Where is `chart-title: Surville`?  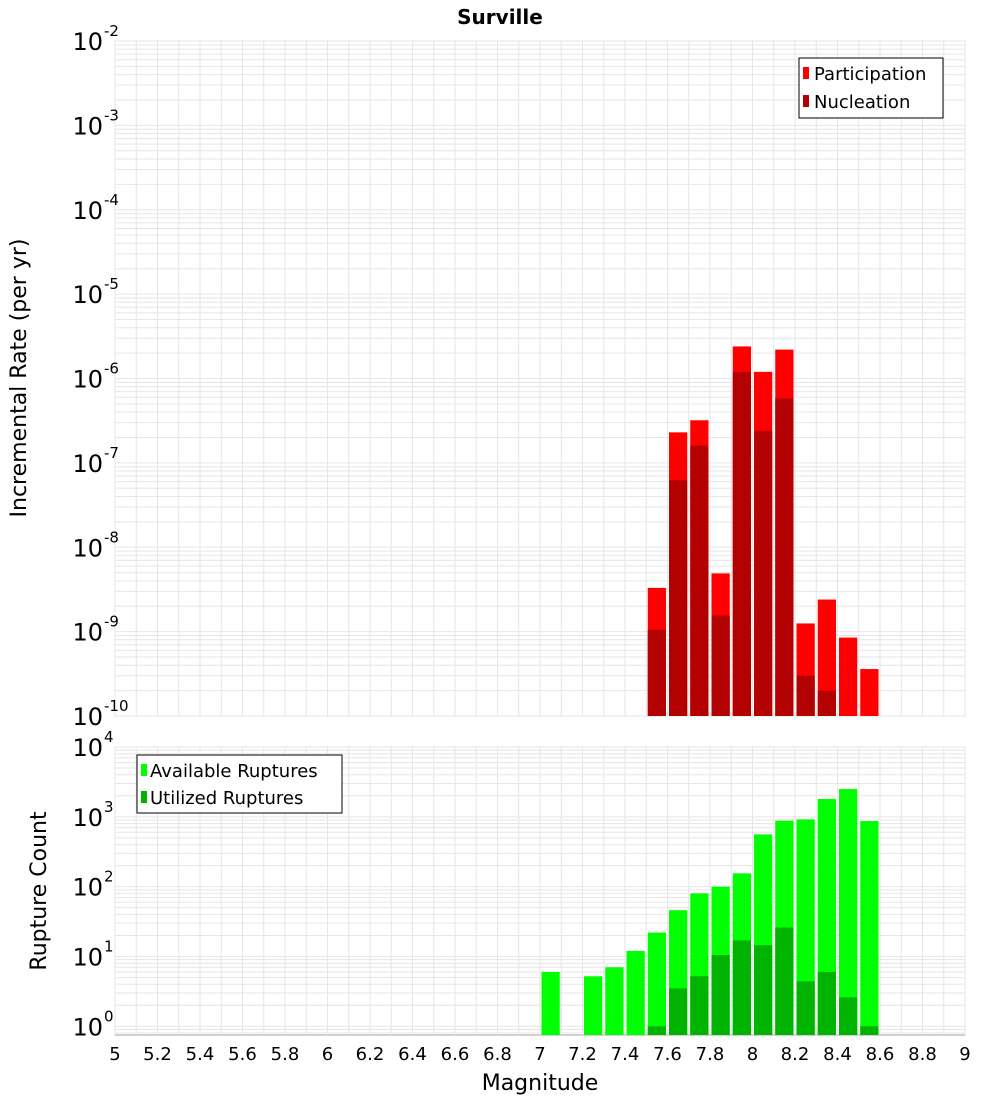
chart-title: Surville is located at coordinates (500, 17).